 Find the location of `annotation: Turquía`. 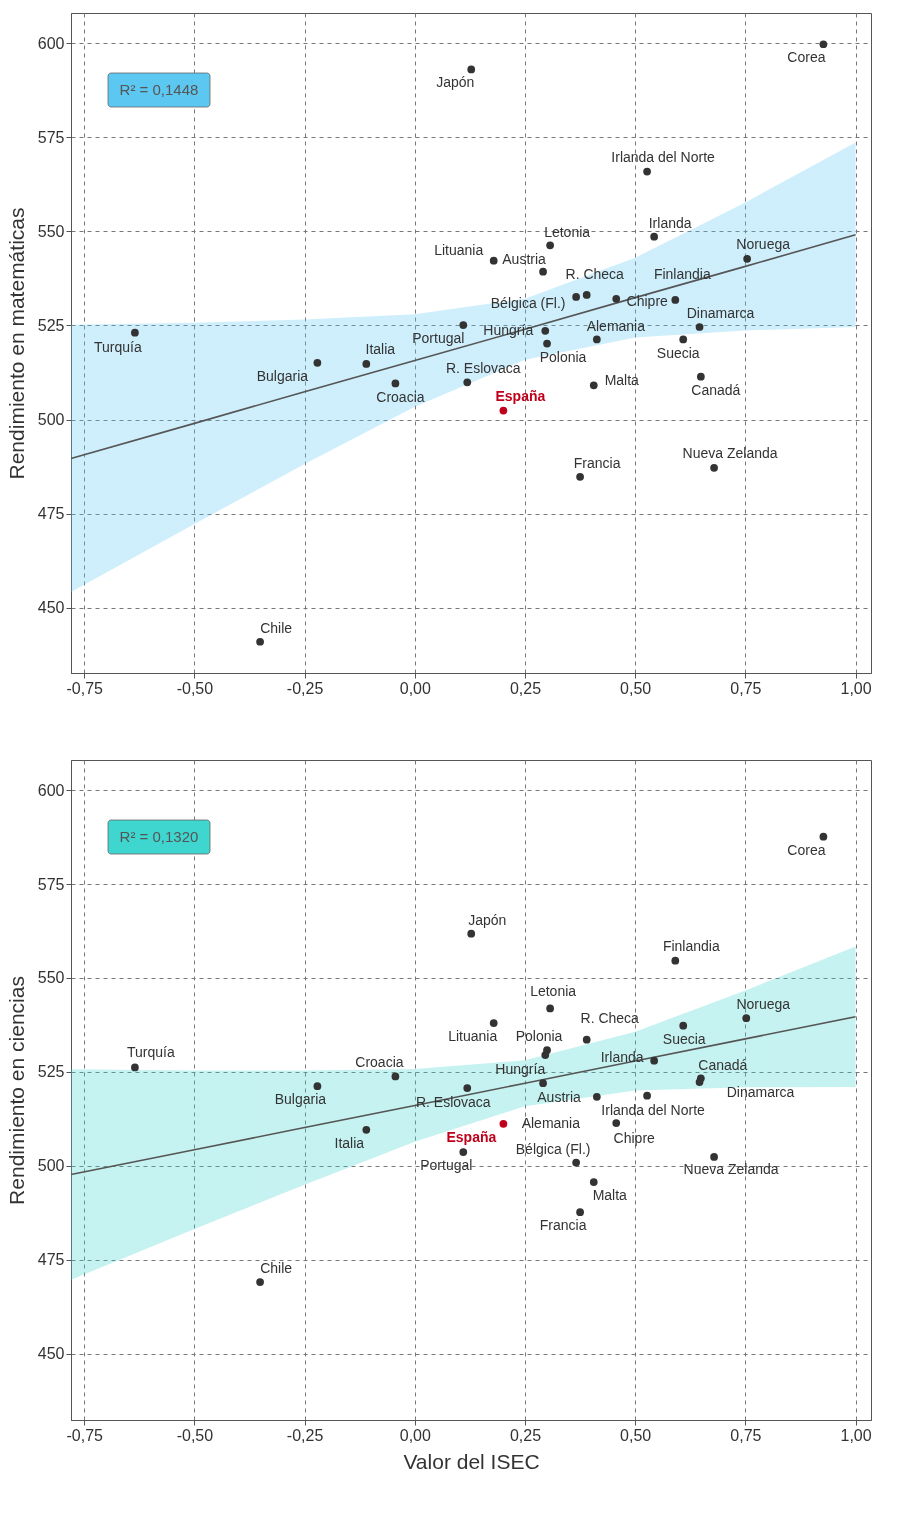

annotation: Turquía is located at coordinates (118, 346).